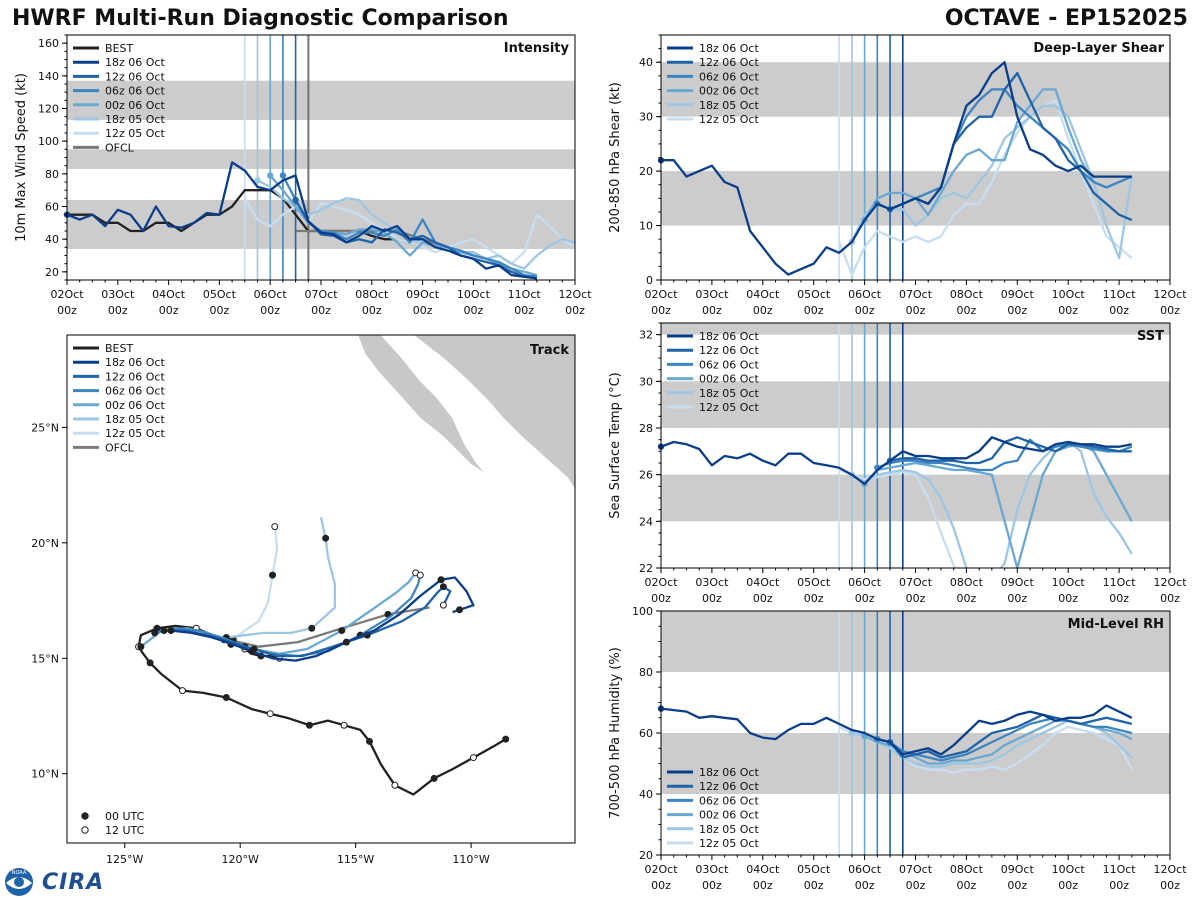  I want to click on xtick-sublabel-intensity-5: 00z, so click(321, 310).